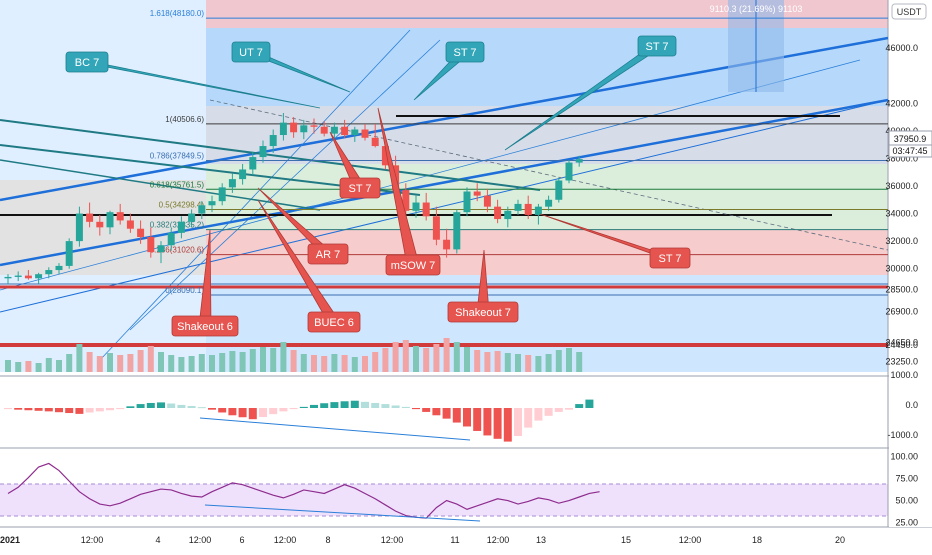  I want to click on callout-label: ST 7, so click(359, 189).